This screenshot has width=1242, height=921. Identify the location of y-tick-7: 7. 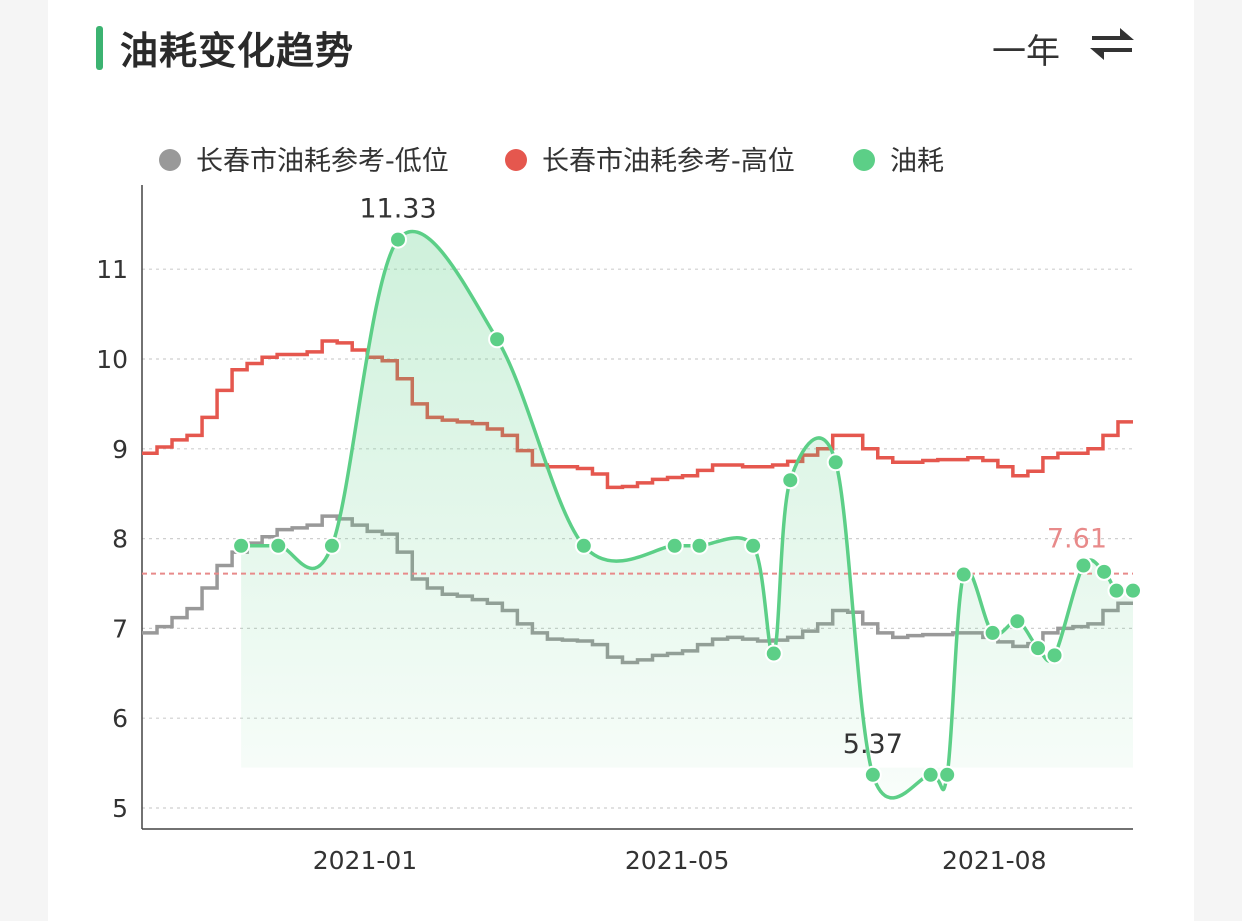
(120, 628).